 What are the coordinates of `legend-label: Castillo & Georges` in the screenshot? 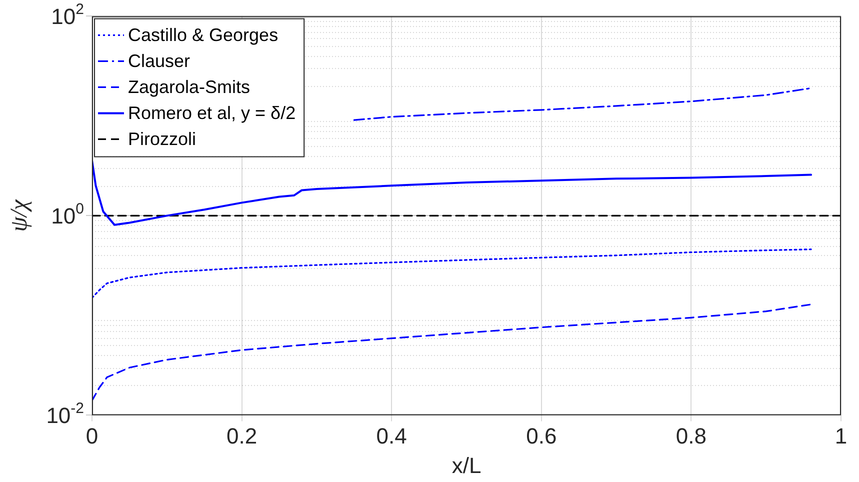 It's located at (203, 35).